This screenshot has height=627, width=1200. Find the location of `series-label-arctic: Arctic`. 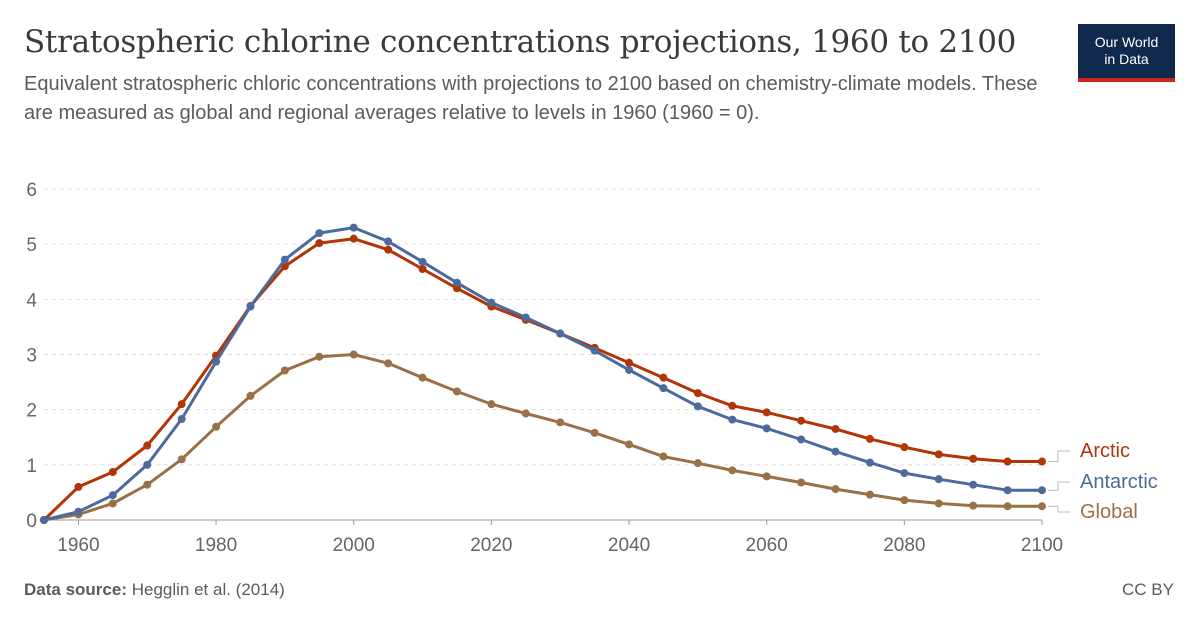

series-label-arctic: Arctic is located at coordinates (1105, 451).